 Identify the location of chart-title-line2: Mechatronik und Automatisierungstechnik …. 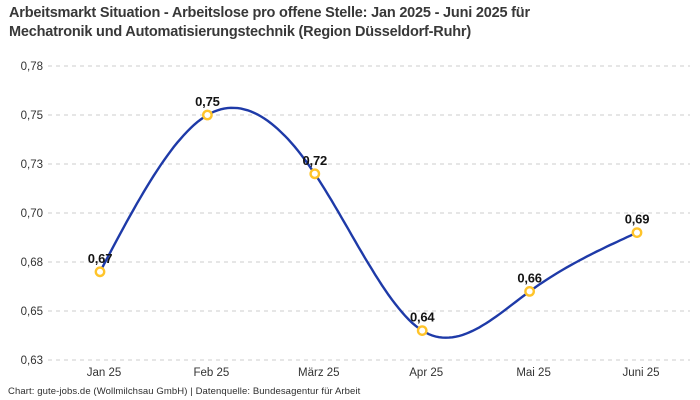
(240, 32).